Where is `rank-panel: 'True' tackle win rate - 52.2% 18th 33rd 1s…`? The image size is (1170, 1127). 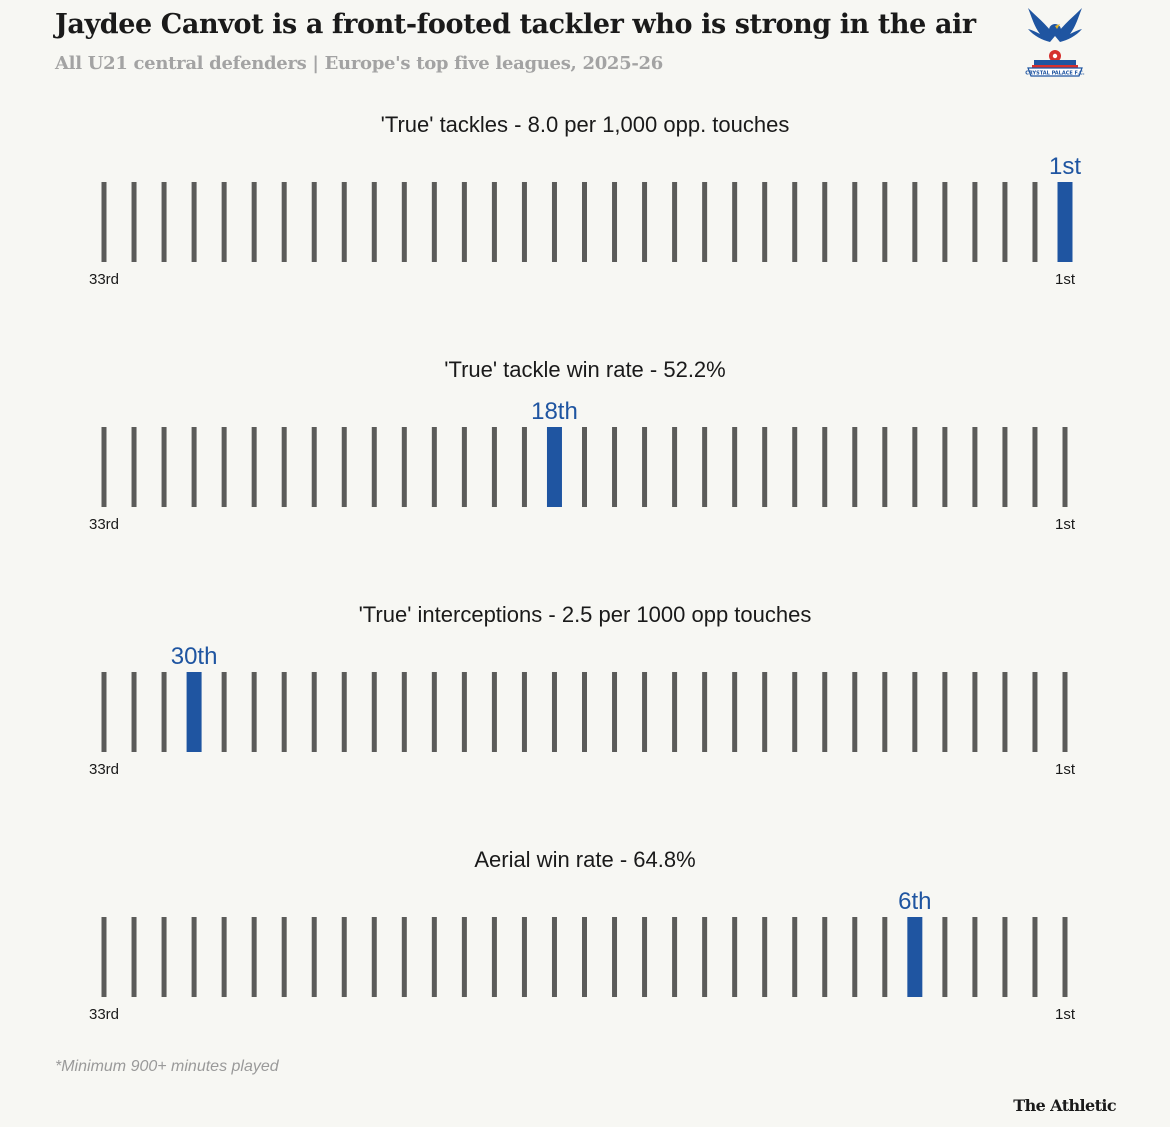 rank-panel: 'True' tackle win rate - 52.2% 18th 33rd 1s… is located at coordinates (582, 445).